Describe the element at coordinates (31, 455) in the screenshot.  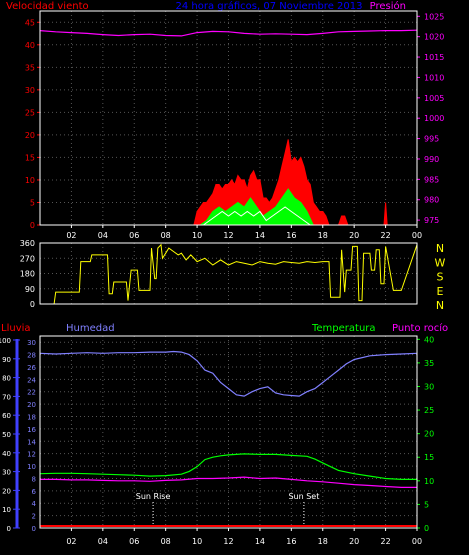
I see `humidity-axis-tick-label: 12` at that location.